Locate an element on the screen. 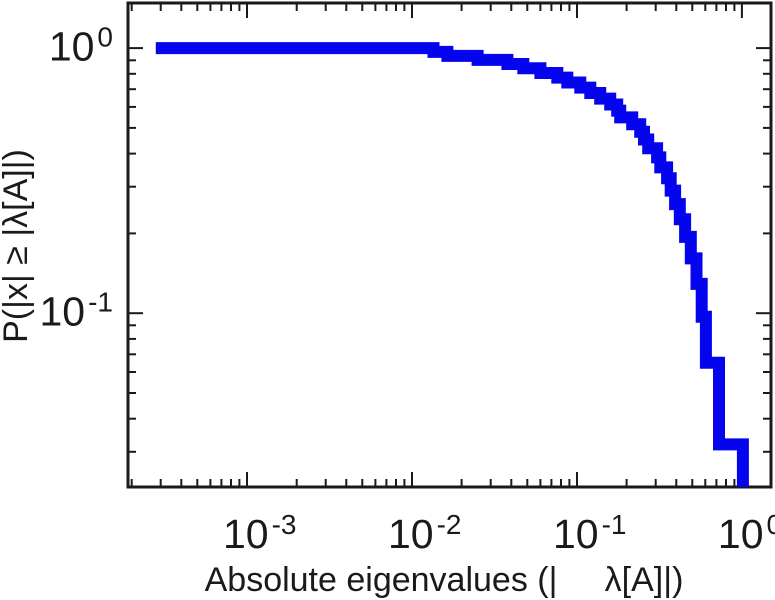  x-tick-label: 10 -3 is located at coordinates (260, 533).